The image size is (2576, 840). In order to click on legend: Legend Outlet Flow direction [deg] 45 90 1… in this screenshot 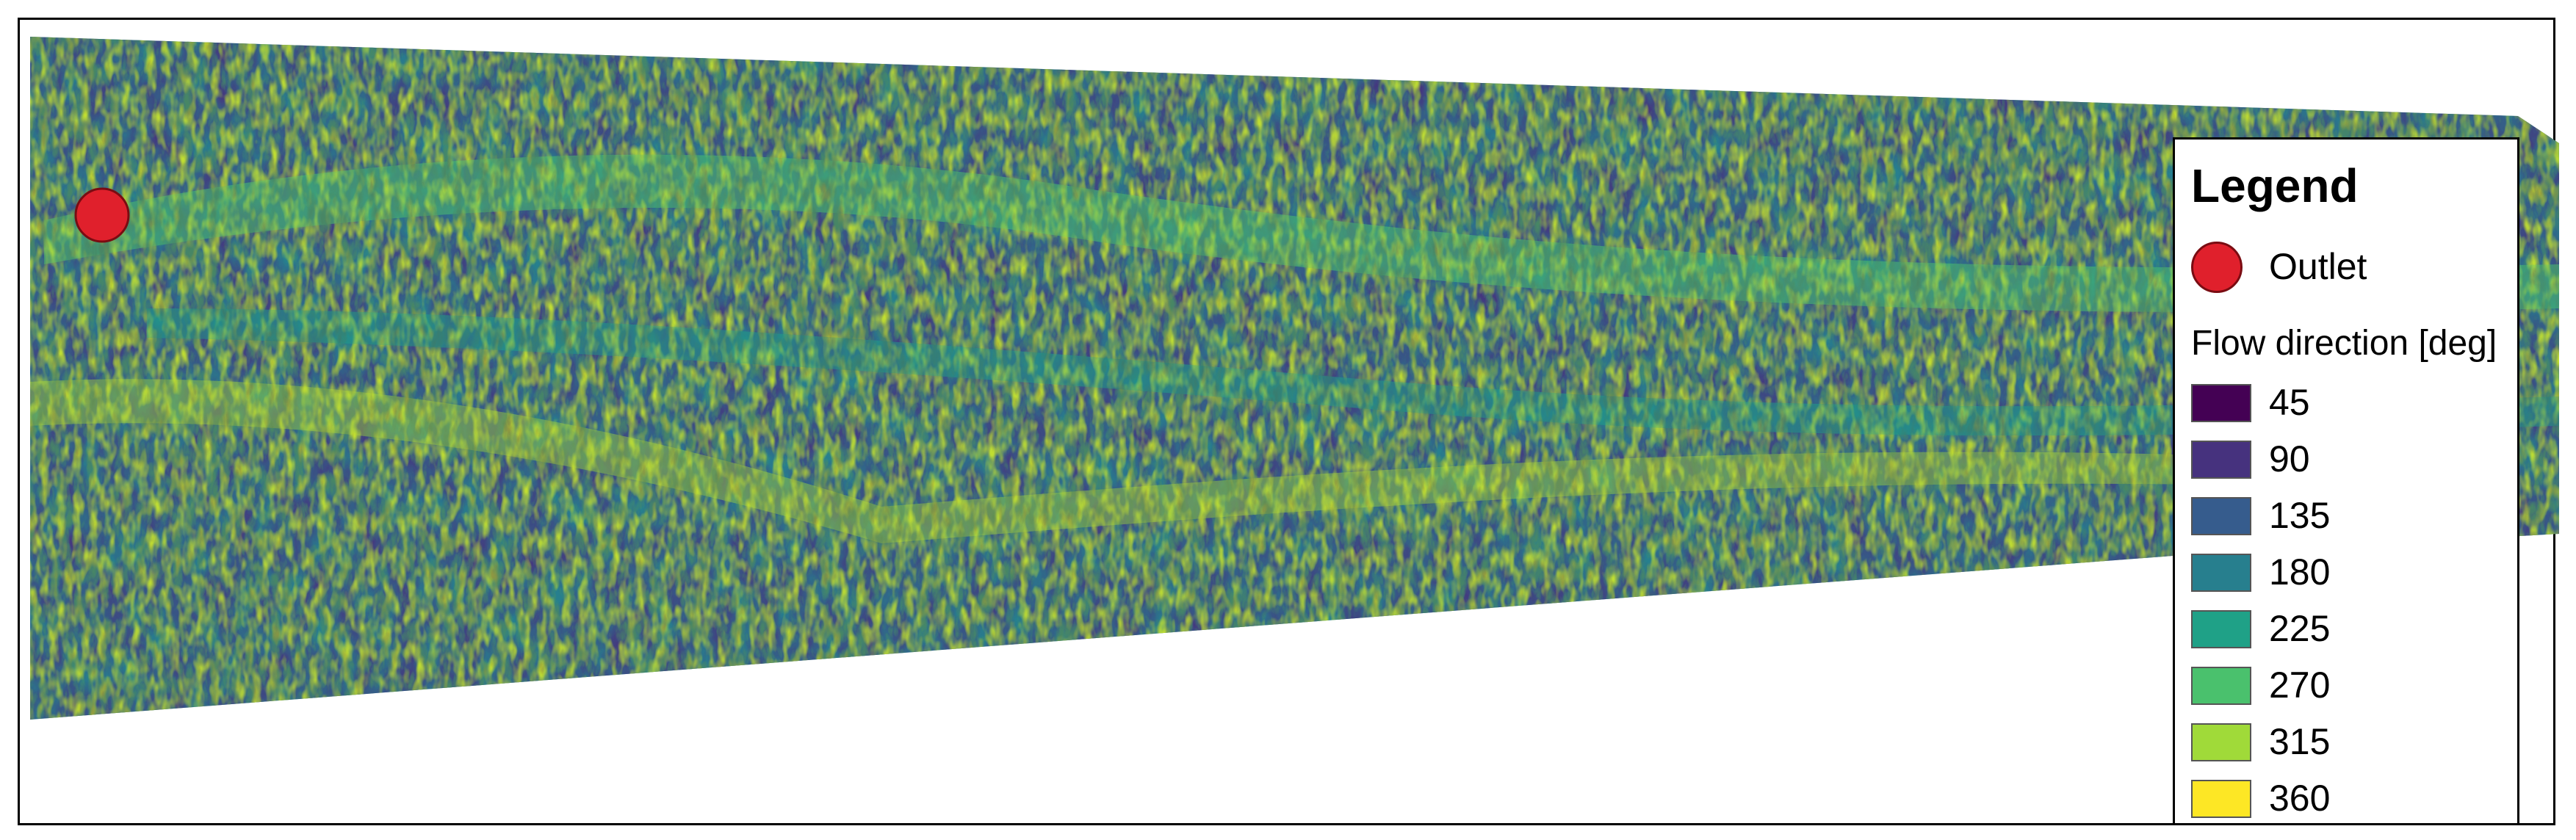, I will do `click(2346, 481)`.